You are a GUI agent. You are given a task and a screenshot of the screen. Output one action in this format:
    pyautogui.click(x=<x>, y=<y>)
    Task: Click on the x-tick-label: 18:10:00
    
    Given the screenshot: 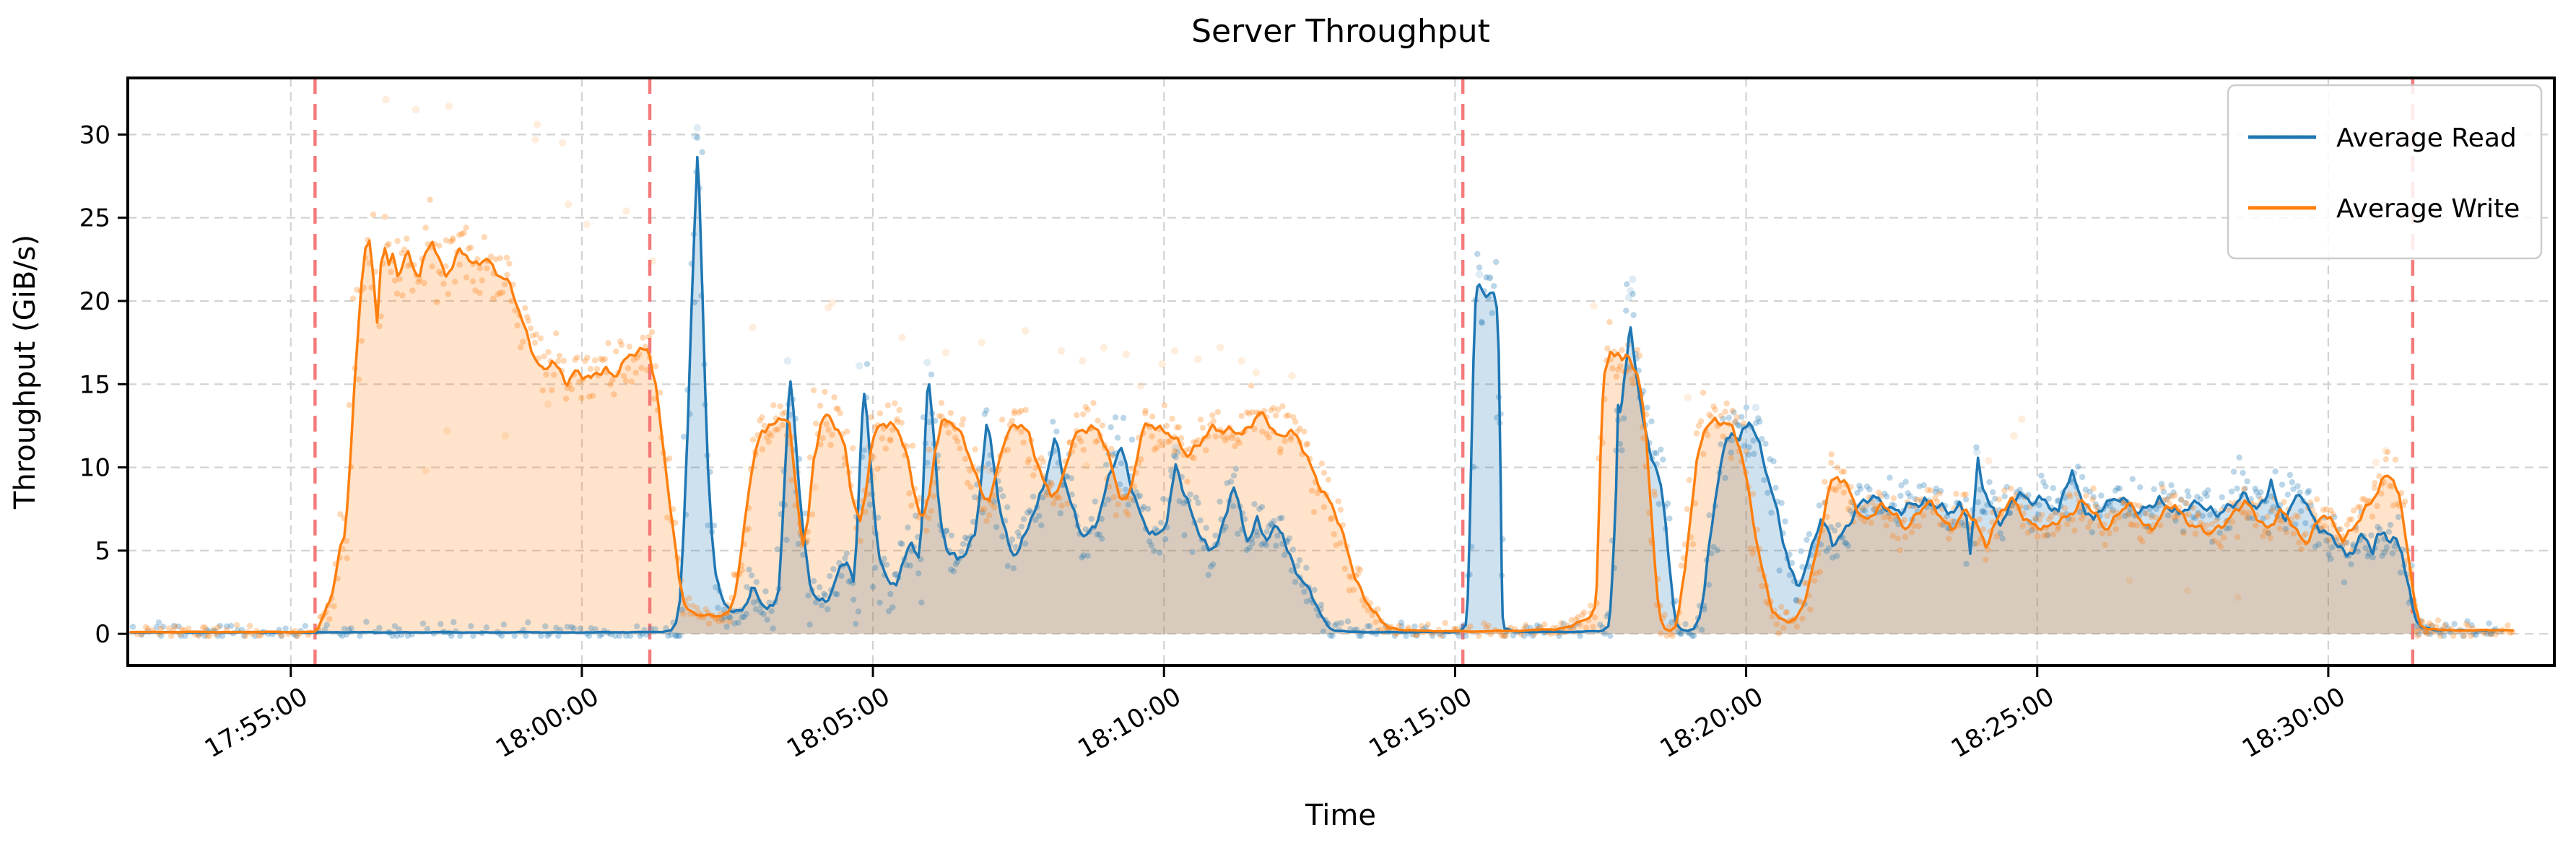 What is the action you would take?
    pyautogui.click(x=1130, y=723)
    